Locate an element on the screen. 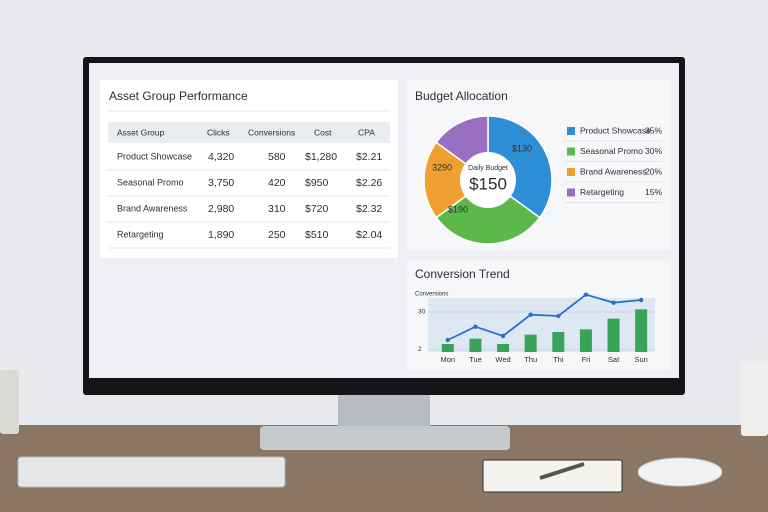  table-cell: $510 is located at coordinates (317, 235).